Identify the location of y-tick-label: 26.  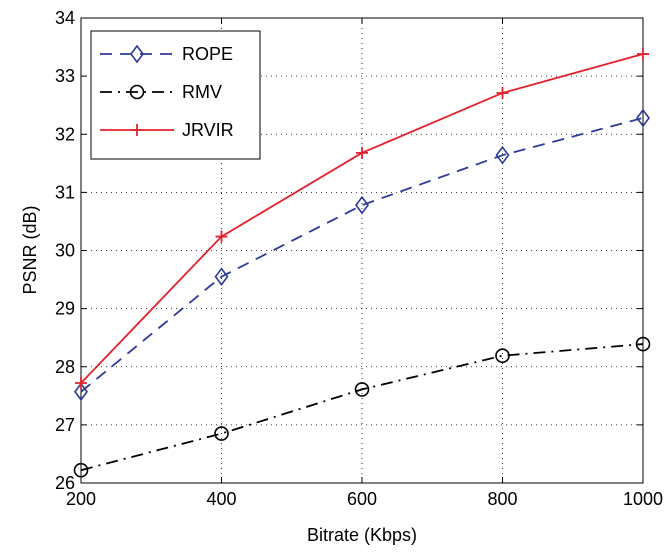
(65, 483).